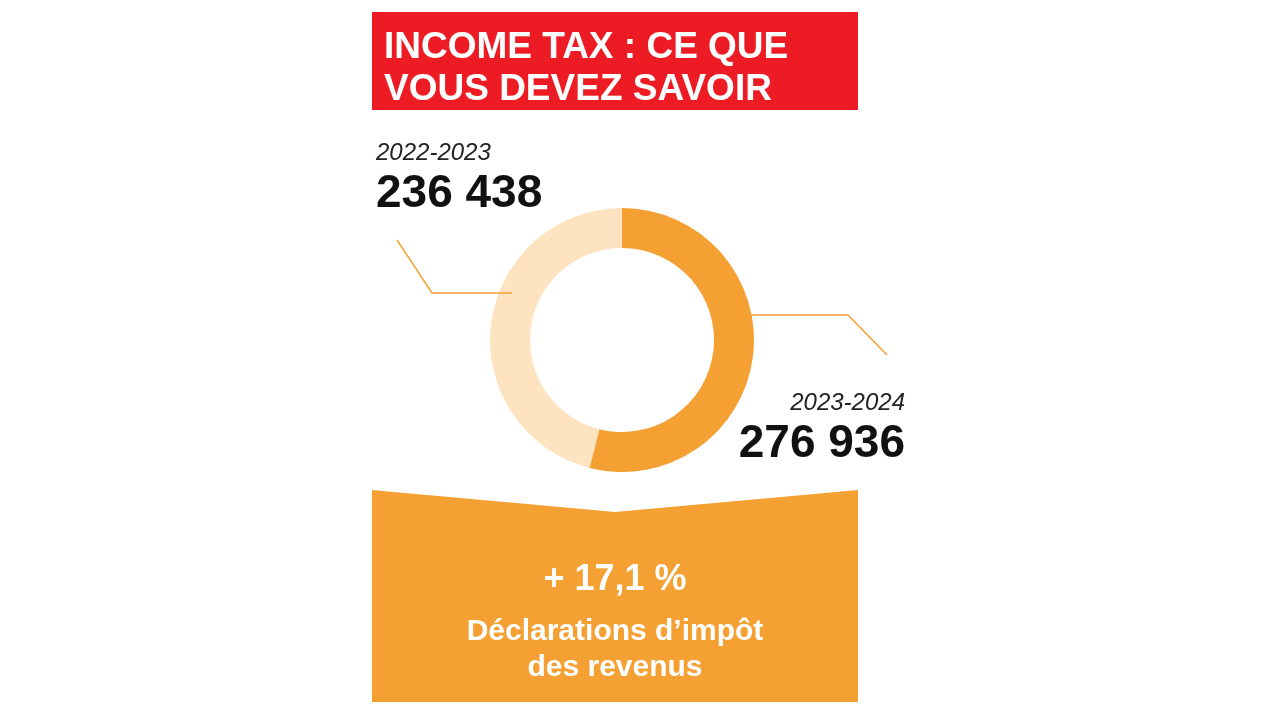  Describe the element at coordinates (847, 401) in the screenshot. I see `slice-label: 2023-2024` at that location.